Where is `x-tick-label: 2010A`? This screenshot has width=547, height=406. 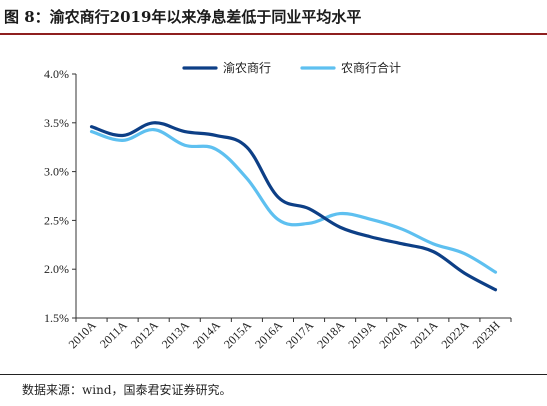 x-tick-label: 2010A is located at coordinates (82, 334).